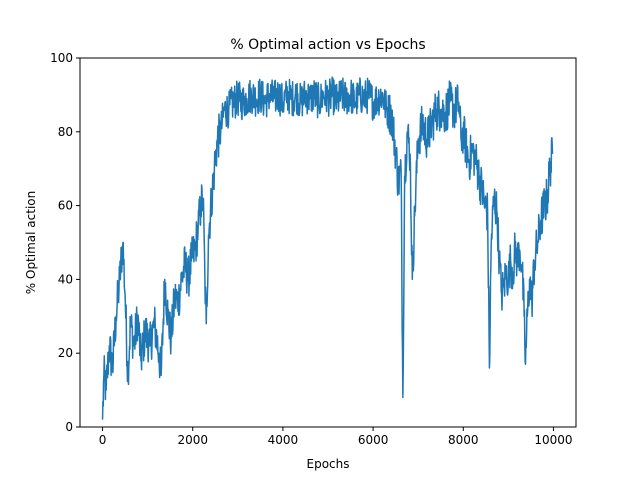 The image size is (640, 480). I want to click on chart-title: % Optimal action vs Epochs, so click(327, 45).